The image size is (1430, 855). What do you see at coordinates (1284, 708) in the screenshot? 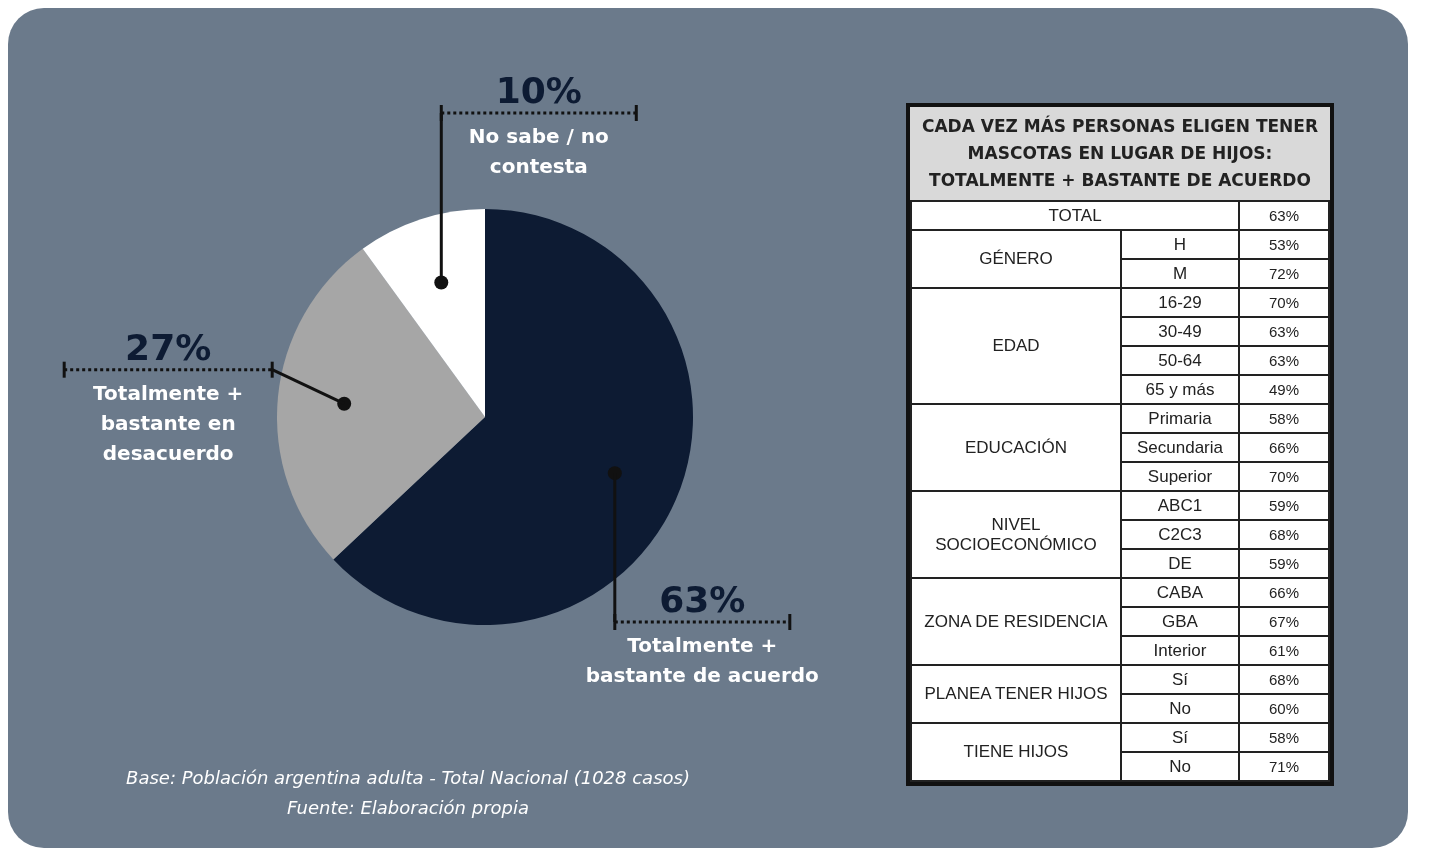
I see `data-label: 60%` at bounding box center [1284, 708].